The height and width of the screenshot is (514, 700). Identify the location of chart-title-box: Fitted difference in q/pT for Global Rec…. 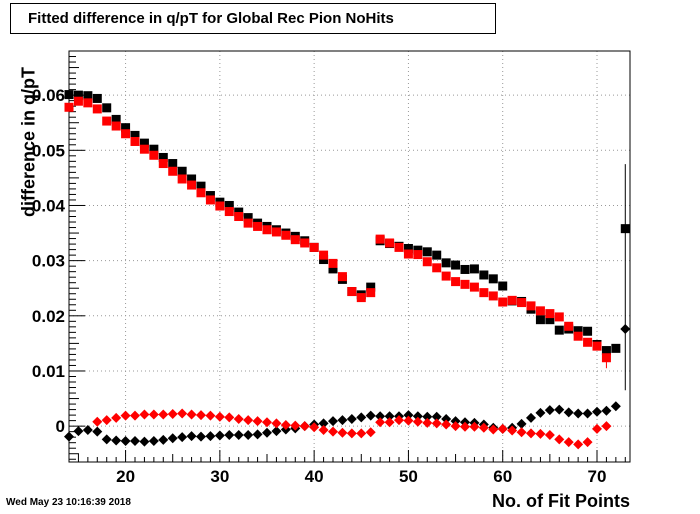
(253, 18).